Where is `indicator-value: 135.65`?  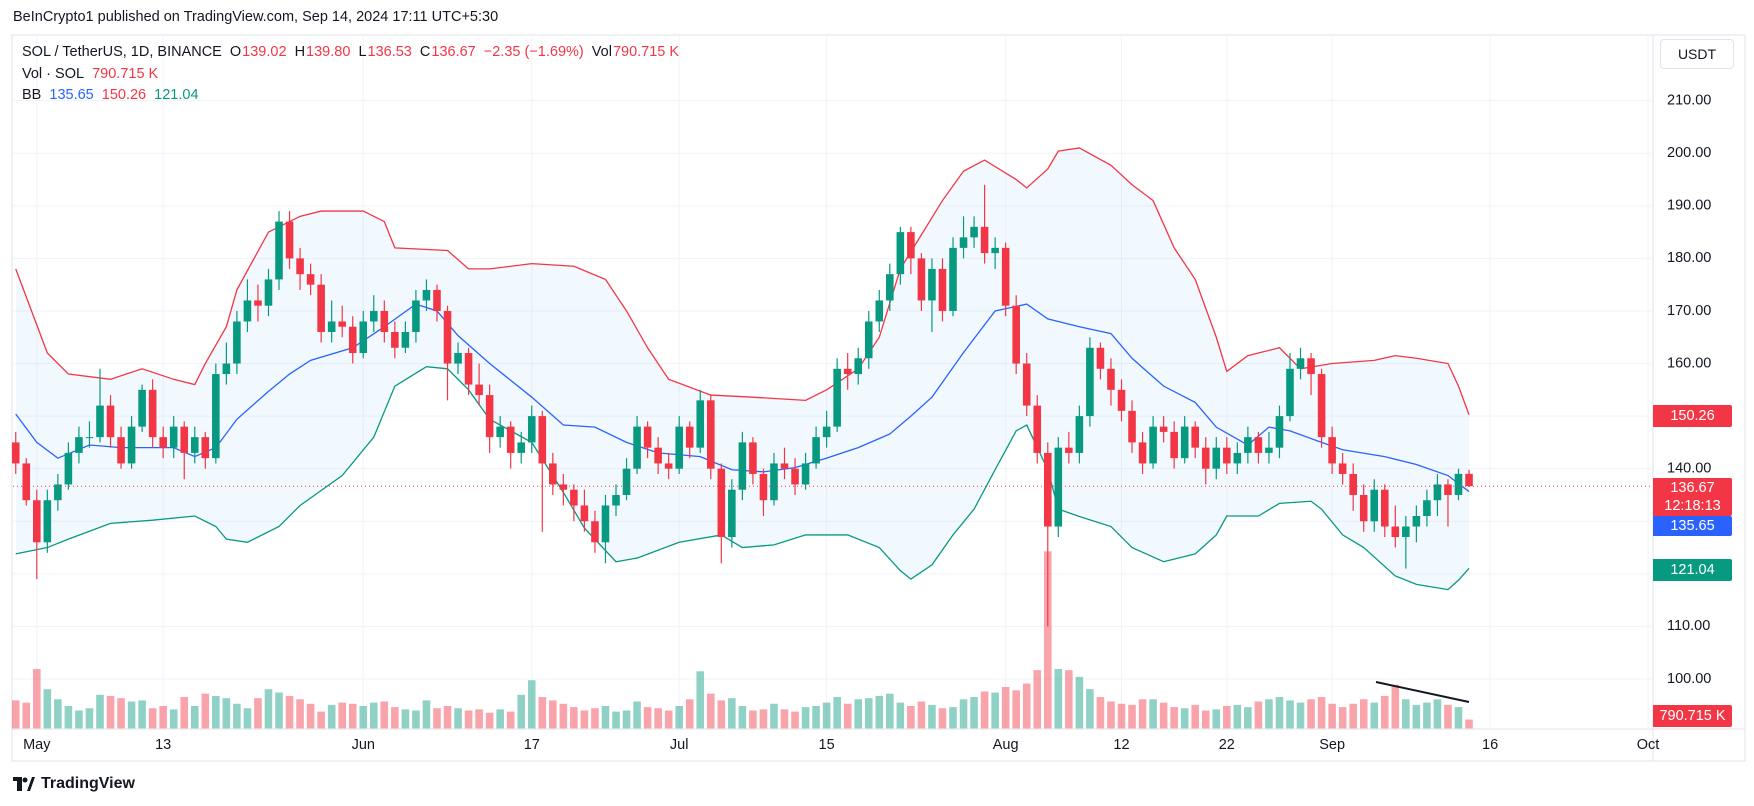 indicator-value: 135.65 is located at coordinates (71, 95).